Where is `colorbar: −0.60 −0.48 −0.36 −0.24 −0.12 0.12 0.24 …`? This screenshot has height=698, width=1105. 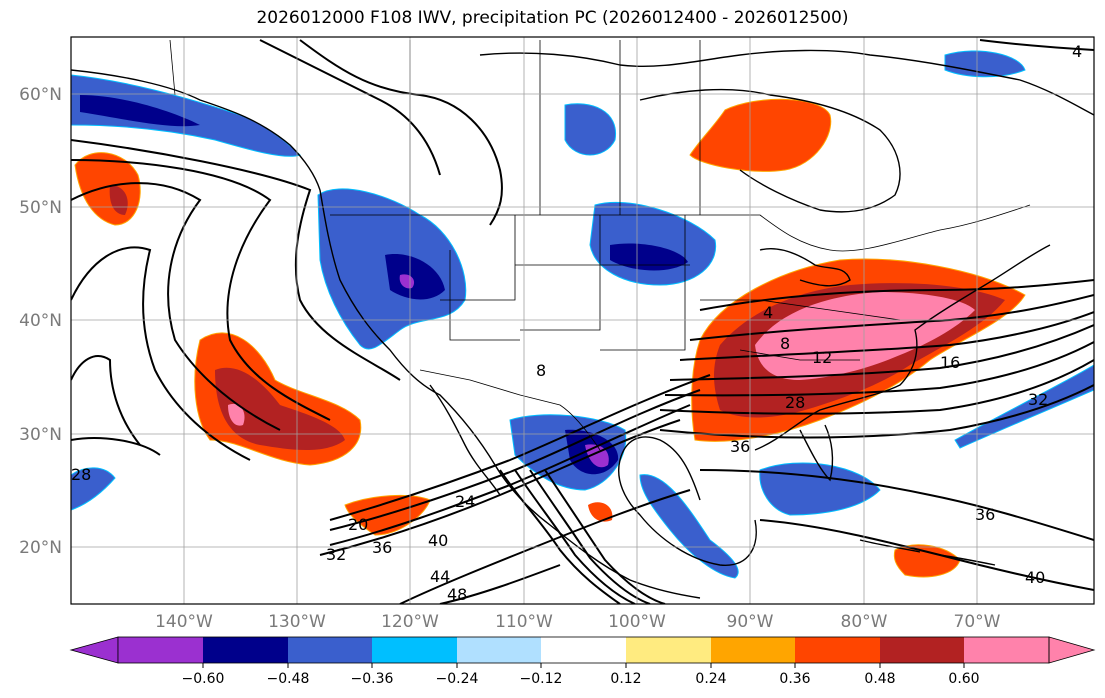 colorbar: −0.60 −0.48 −0.36 −0.24 −0.12 0.12 0.24 … is located at coordinates (582, 661).